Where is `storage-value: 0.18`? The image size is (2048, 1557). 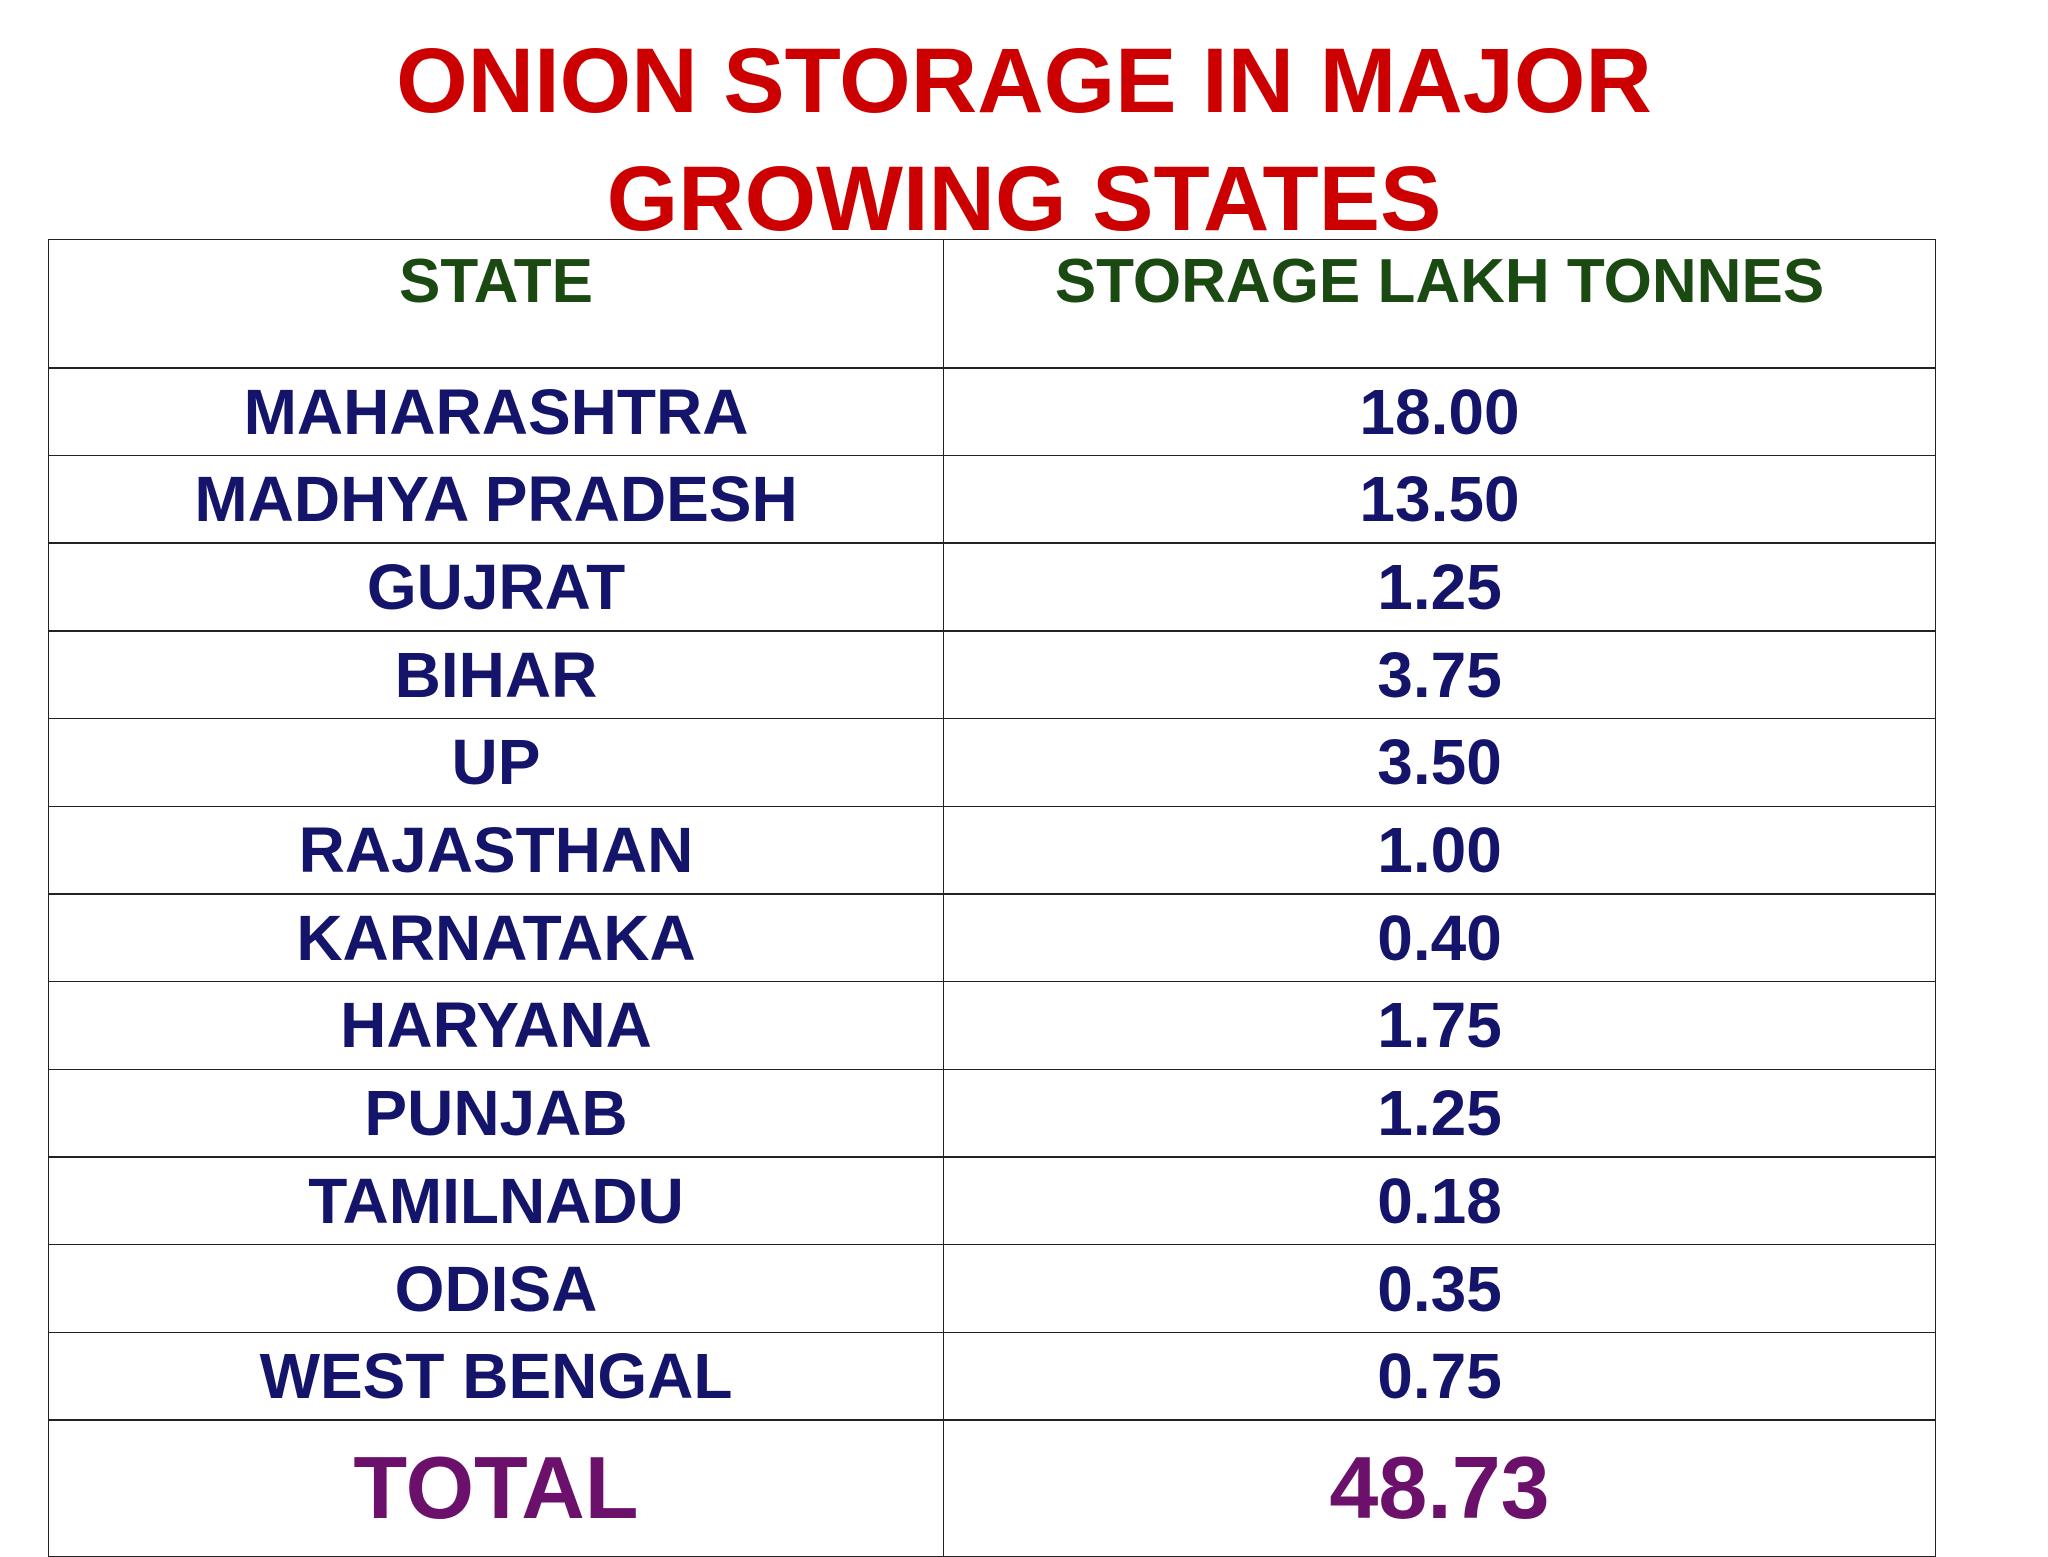 storage-value: 0.18 is located at coordinates (1439, 1200).